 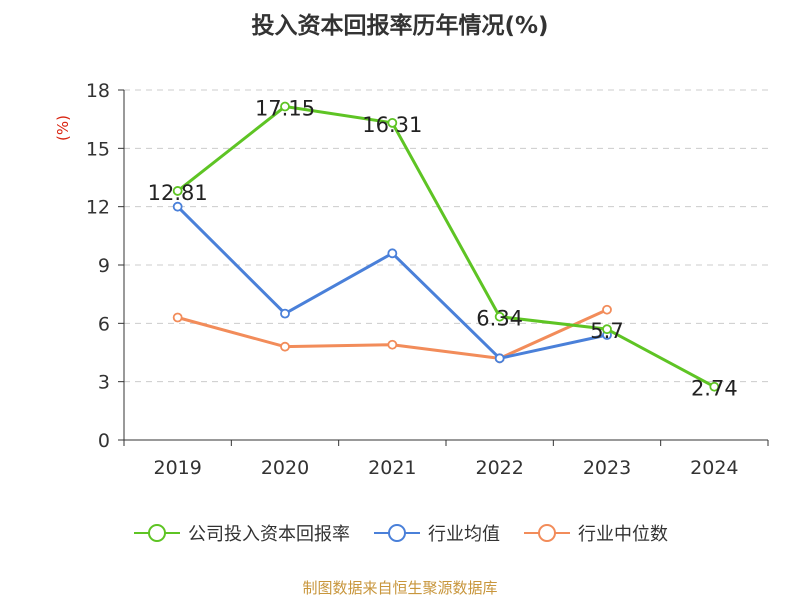 What do you see at coordinates (623, 534) in the screenshot?
I see `legend-label: 行业中位数` at bounding box center [623, 534].